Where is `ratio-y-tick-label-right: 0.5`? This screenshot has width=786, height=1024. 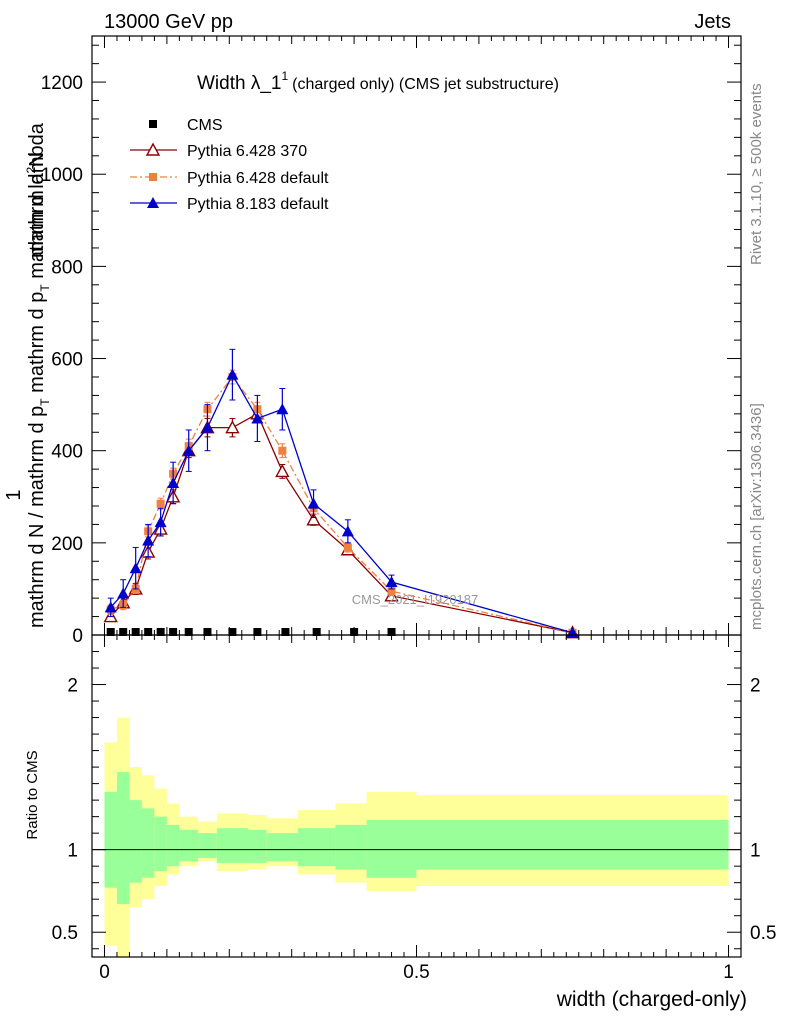 ratio-y-tick-label-right: 0.5 is located at coordinates (763, 933).